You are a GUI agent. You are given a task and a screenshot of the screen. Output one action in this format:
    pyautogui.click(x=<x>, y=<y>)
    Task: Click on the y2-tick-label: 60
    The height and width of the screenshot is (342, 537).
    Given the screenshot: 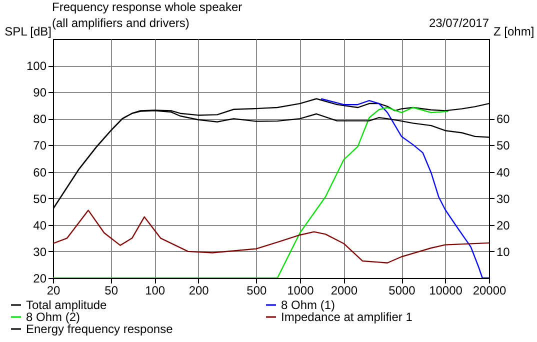 What is the action you would take?
    pyautogui.click(x=503, y=119)
    